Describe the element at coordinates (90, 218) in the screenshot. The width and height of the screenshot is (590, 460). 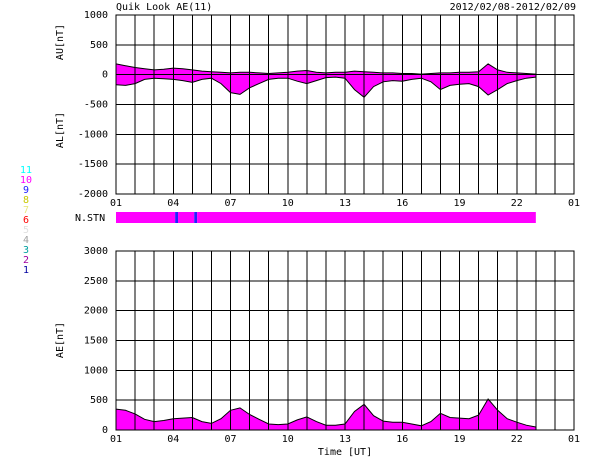
I see `nstn-label: N.STN` at that location.